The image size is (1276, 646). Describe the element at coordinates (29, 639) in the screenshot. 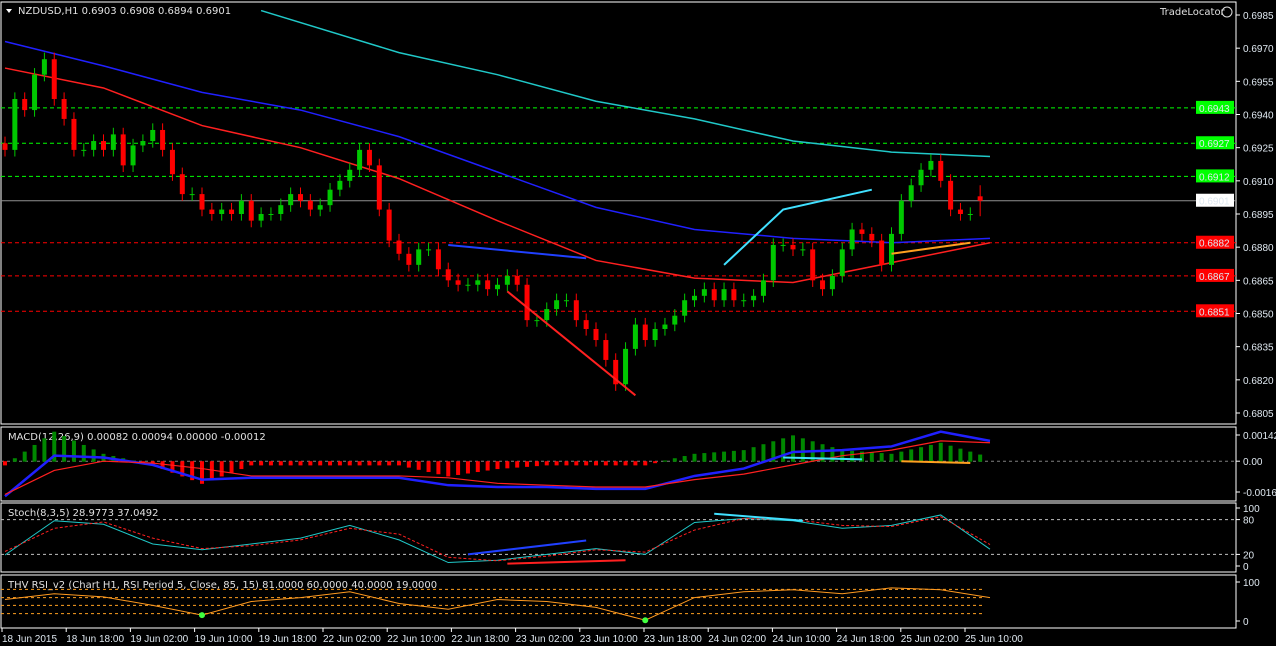

I see `x-tick-label: 18 Jun 2015` at that location.